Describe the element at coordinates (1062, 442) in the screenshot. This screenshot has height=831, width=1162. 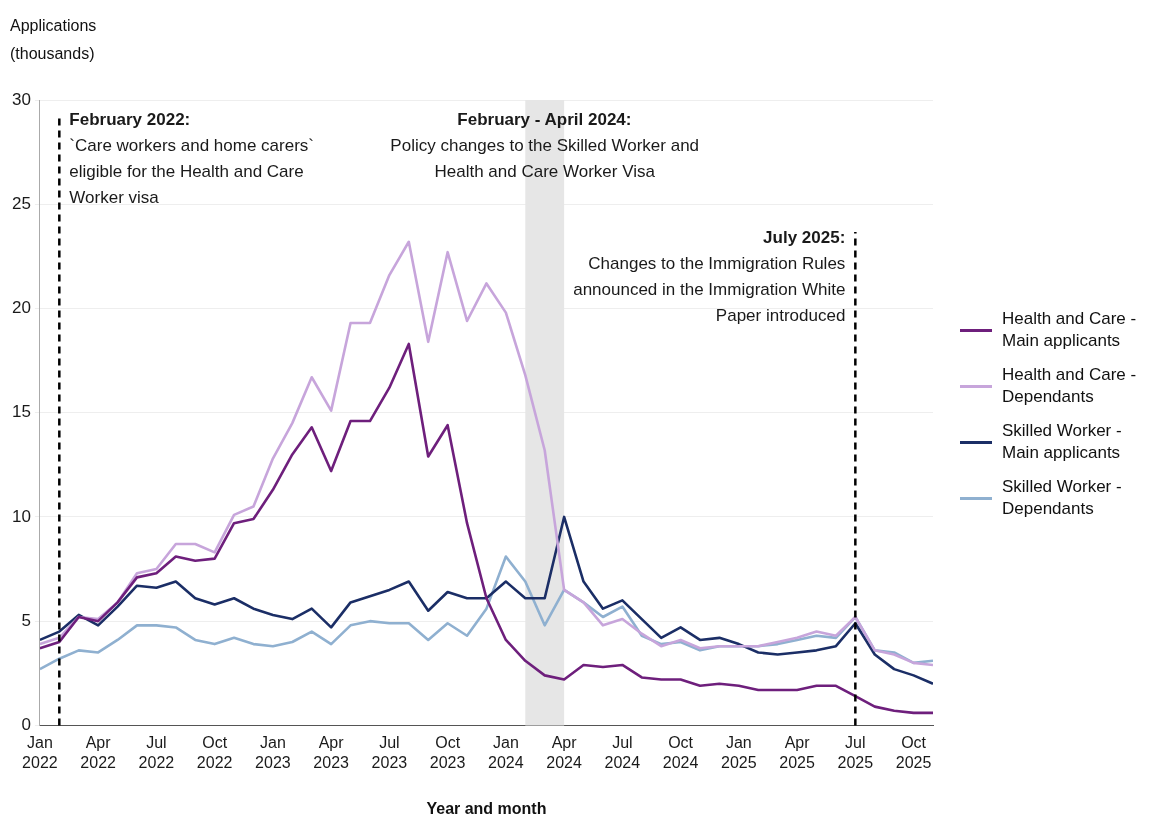
I see `legend-label: Skilled Worker - Main applicants` at that location.